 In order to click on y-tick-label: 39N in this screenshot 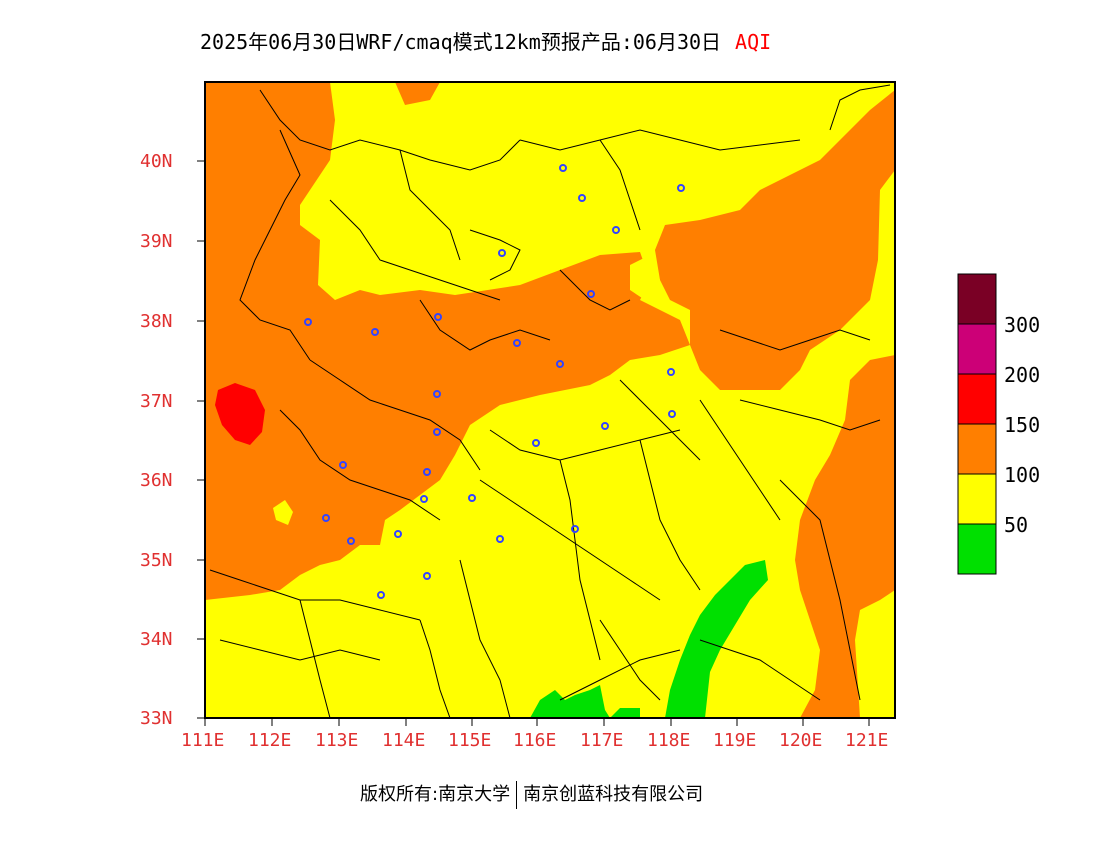, I will do `click(156, 241)`.